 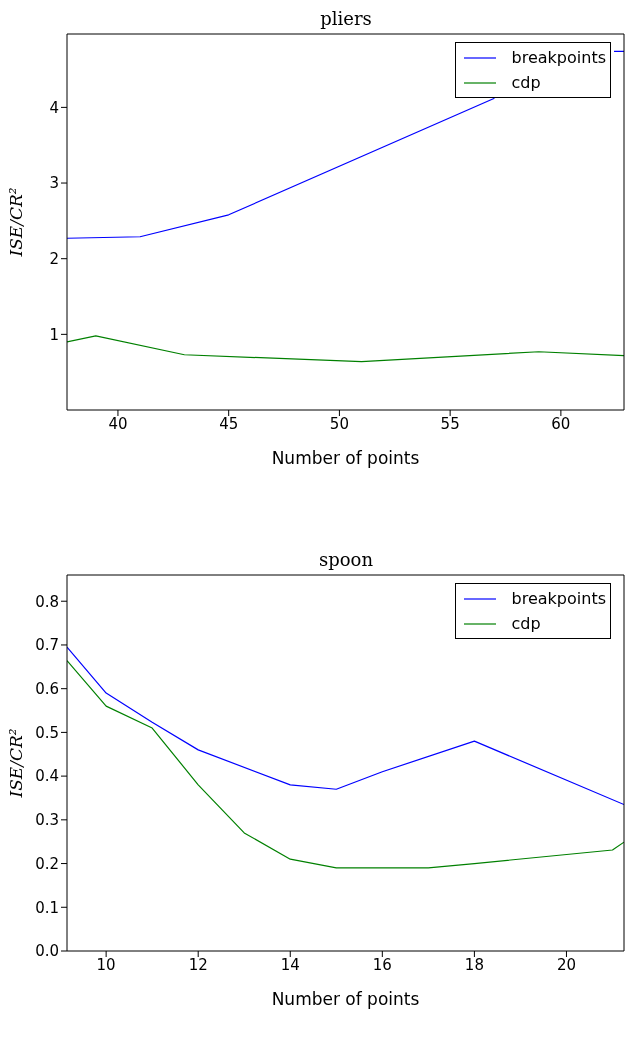 What do you see at coordinates (229, 423) in the screenshot?
I see `x-tick-label: 45` at bounding box center [229, 423].